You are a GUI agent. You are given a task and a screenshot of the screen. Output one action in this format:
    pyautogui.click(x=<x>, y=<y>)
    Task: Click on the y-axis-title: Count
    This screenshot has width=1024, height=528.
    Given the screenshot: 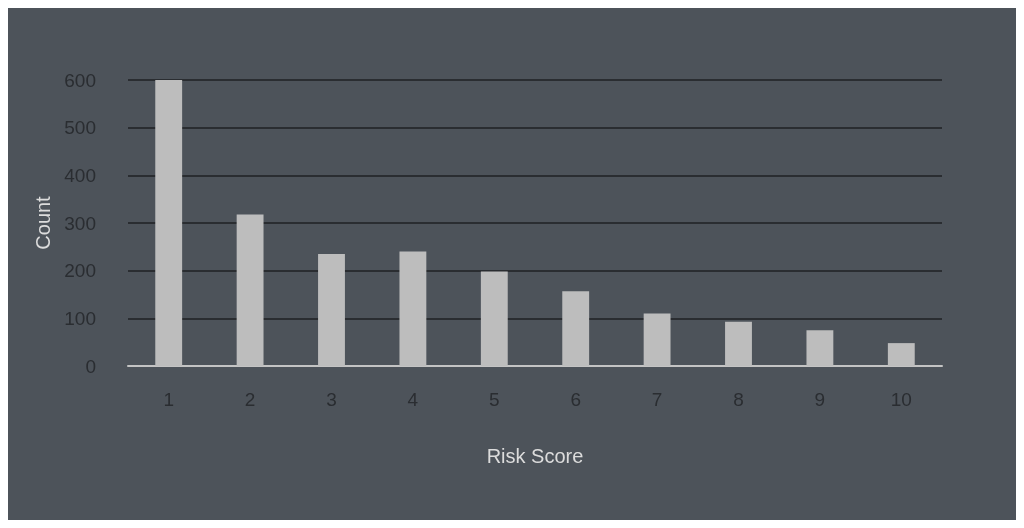 What is the action you would take?
    pyautogui.click(x=43, y=222)
    